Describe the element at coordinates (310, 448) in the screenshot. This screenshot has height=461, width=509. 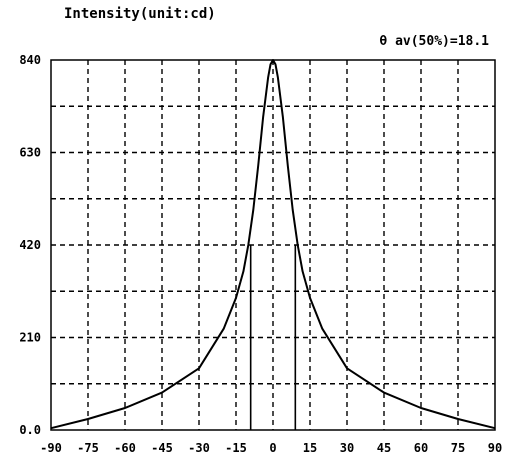
I see `x-tick-label: 15` at that location.